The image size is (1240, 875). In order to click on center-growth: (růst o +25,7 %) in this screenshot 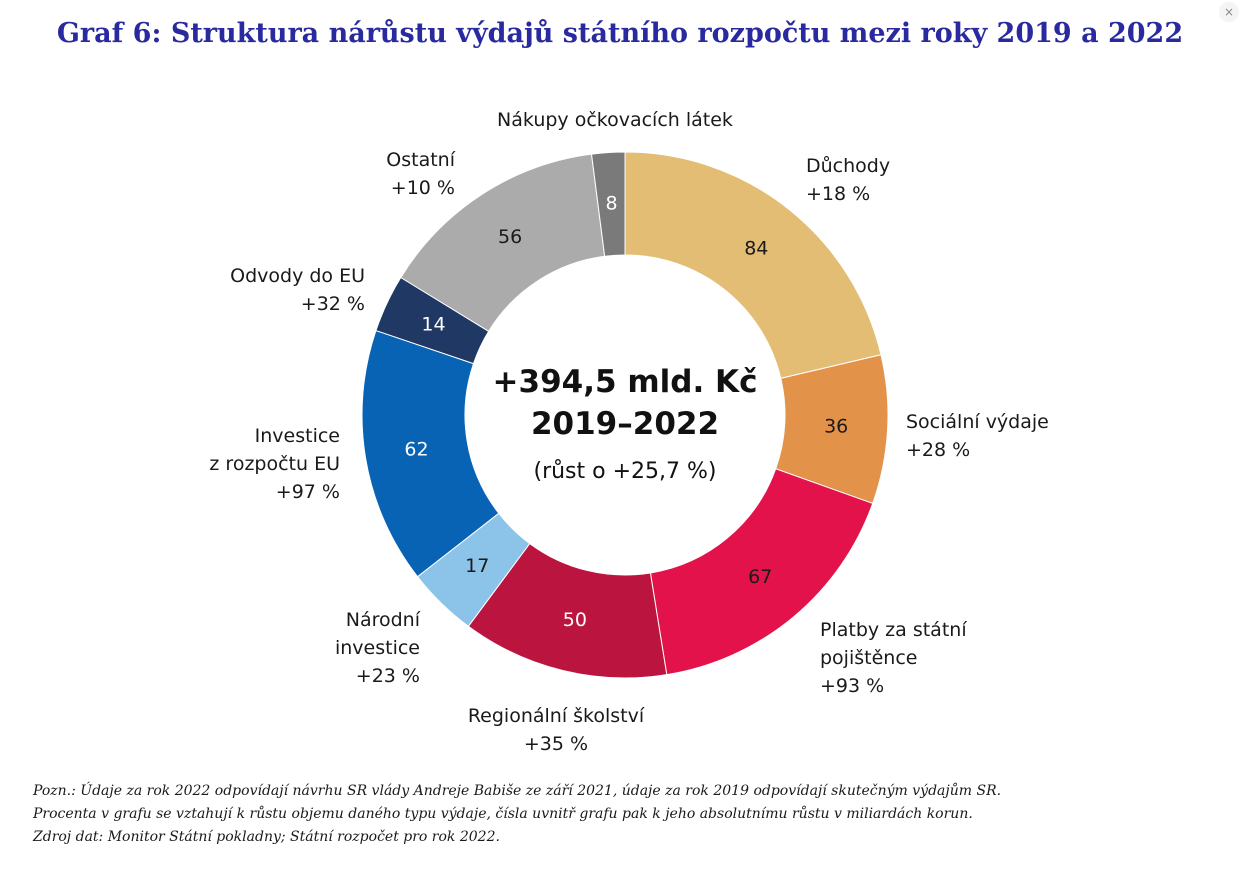, I will do `click(624, 471)`.